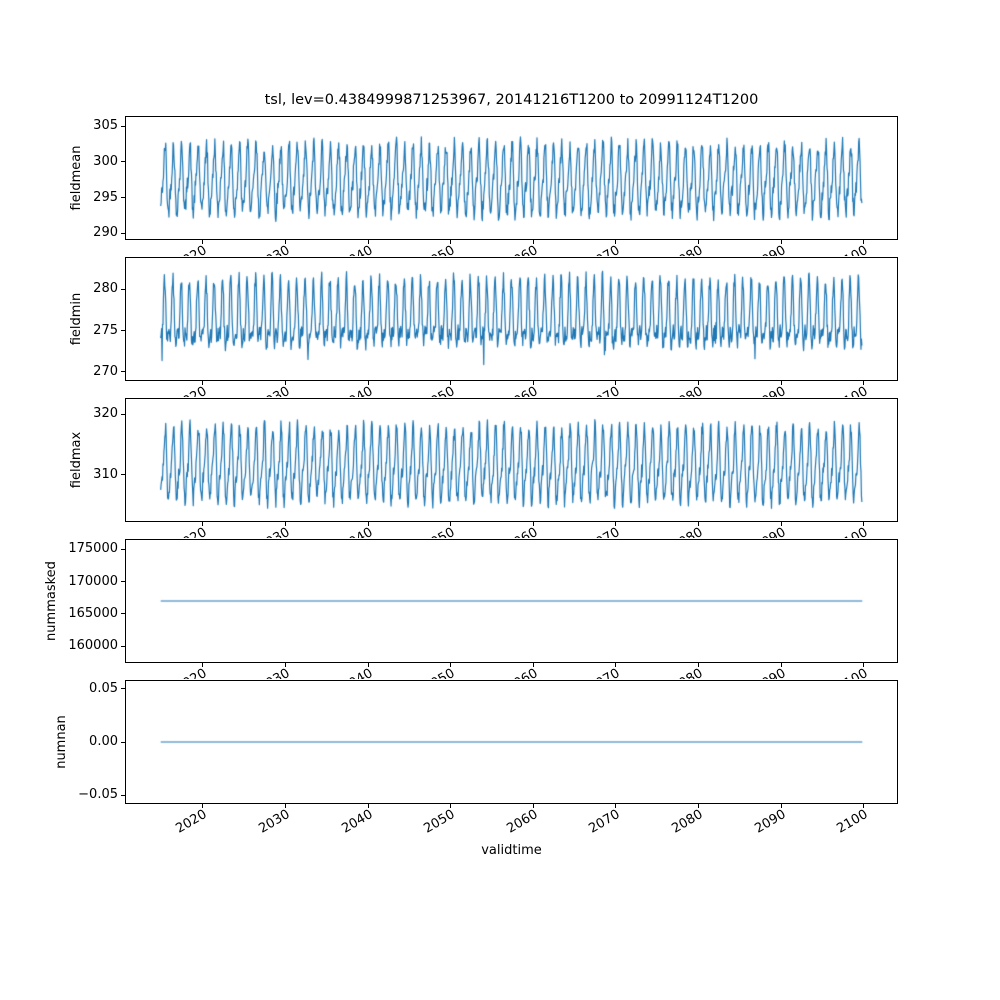 Image resolution: width=1000 pixels, height=1000 pixels. I want to click on x-axis-label: validtime, so click(511, 850).